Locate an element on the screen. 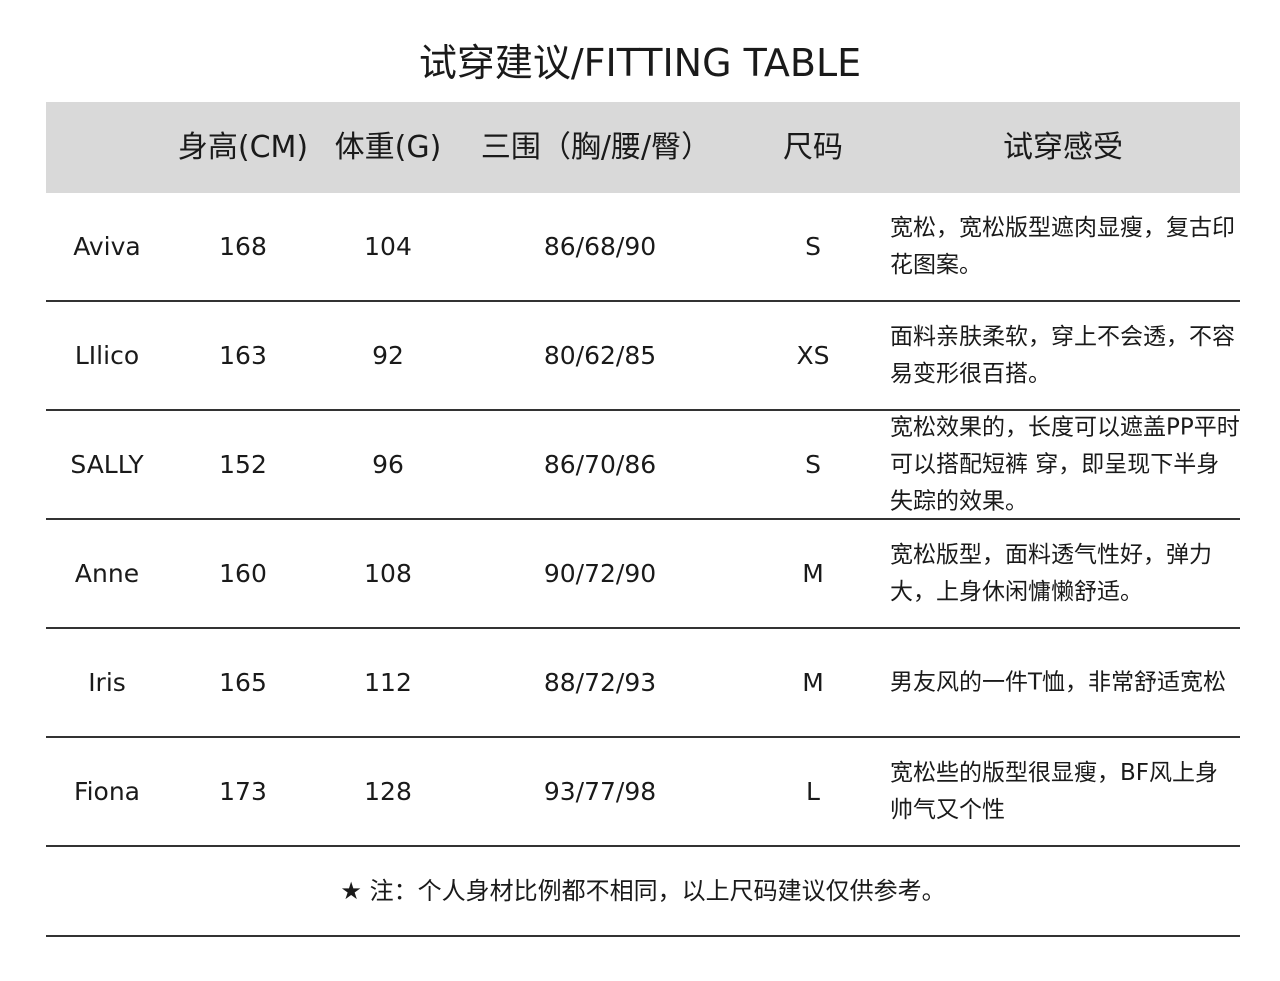  table-row: Fiona 173 128 93/77/98 L 宽松些的版型很显瘦，BF风上身帅气又个性 is located at coordinates (643, 792).